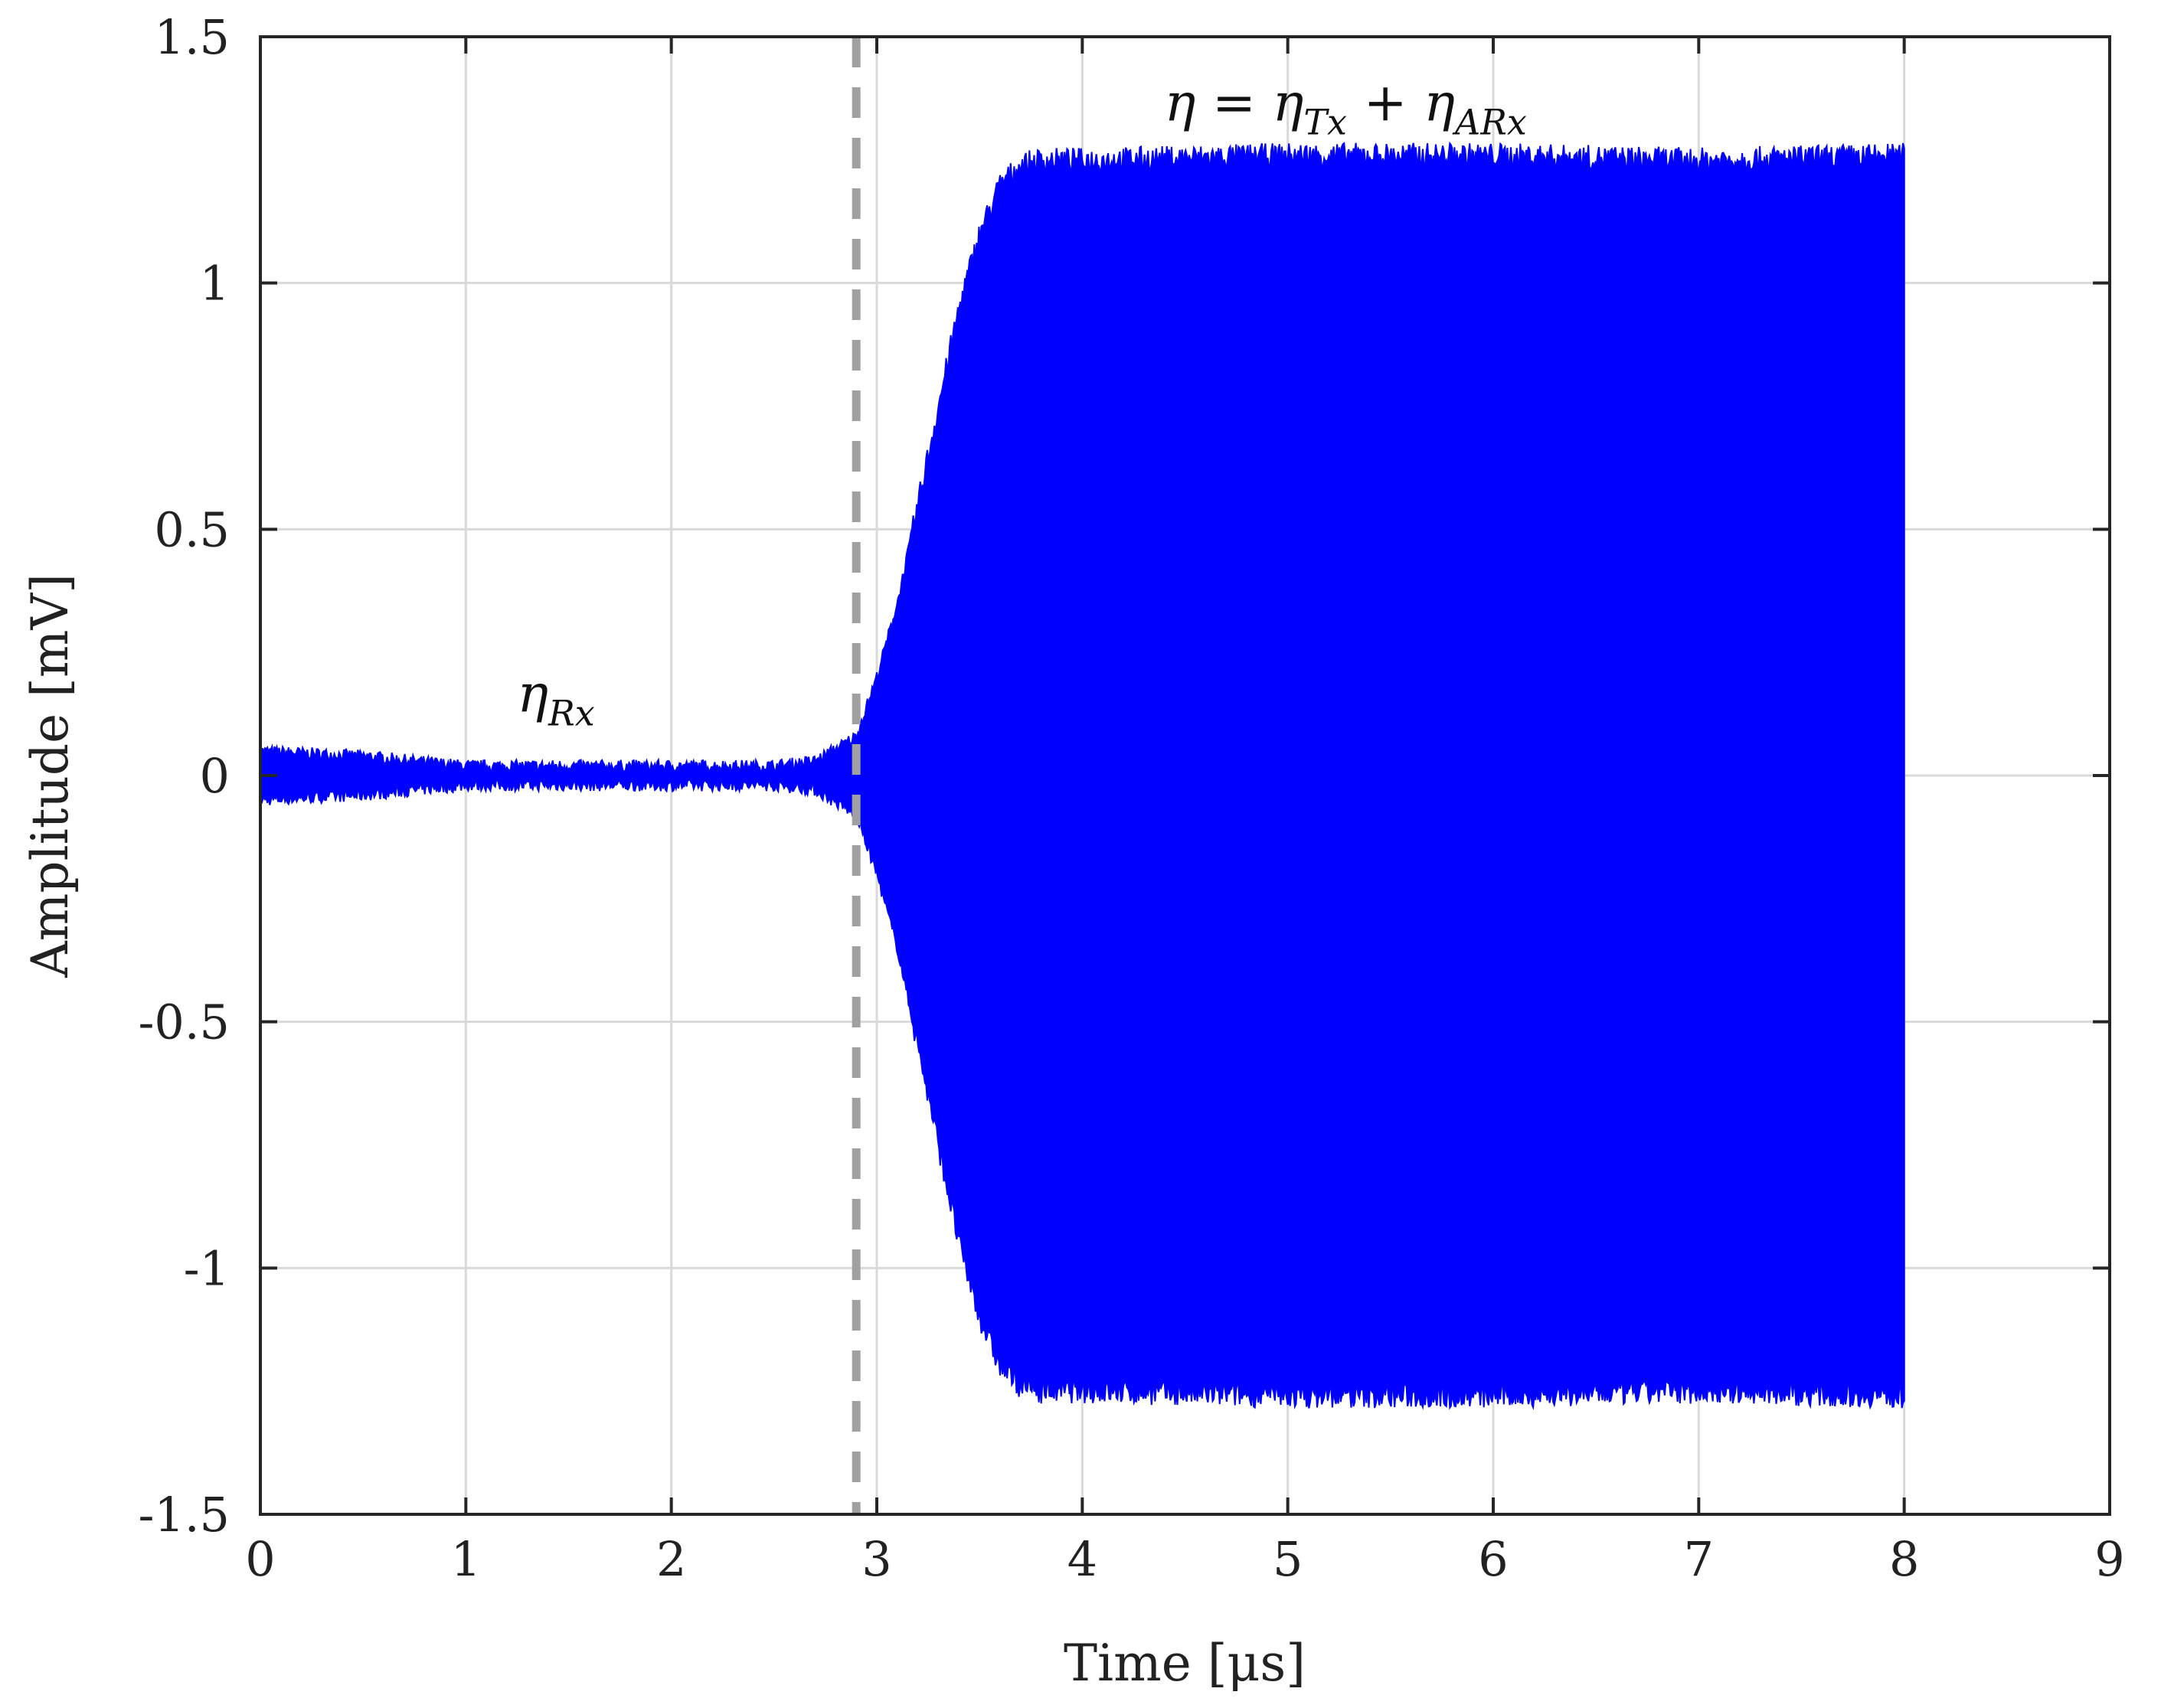 The height and width of the screenshot is (1708, 2161). I want to click on eta-tx-subscript: Tx, so click(1325, 122).